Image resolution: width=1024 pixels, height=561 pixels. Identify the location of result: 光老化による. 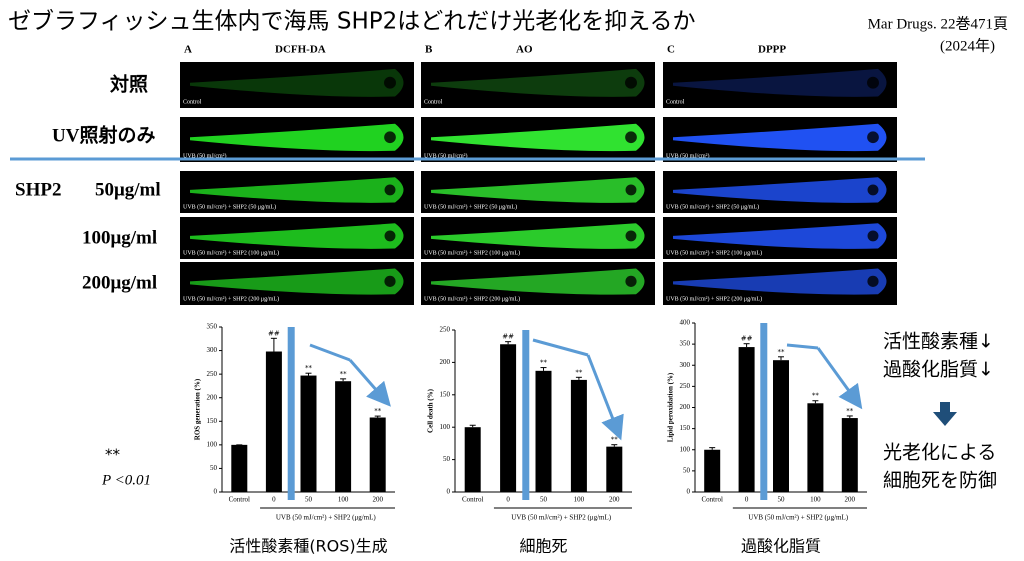
(939, 453).